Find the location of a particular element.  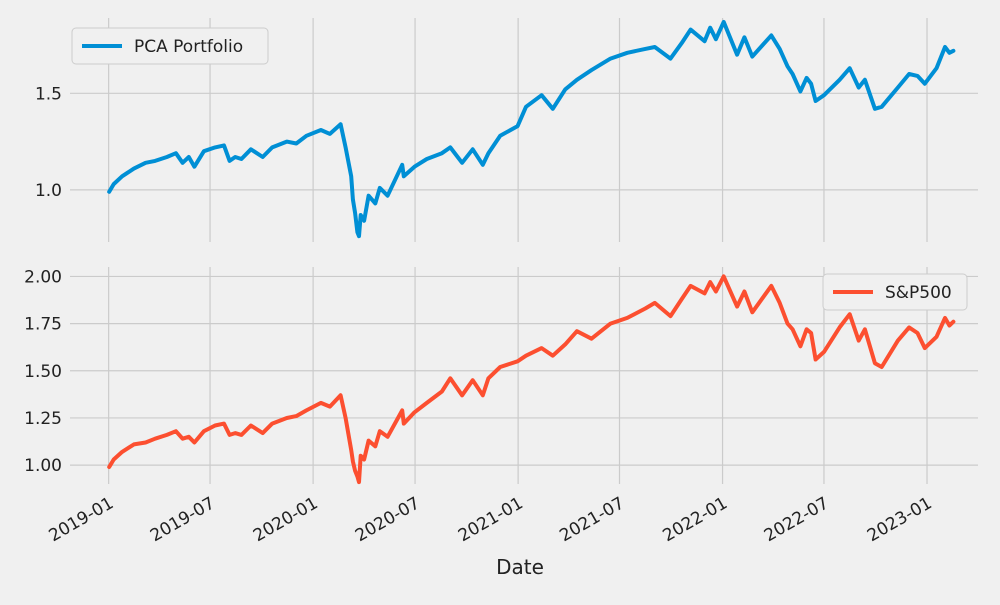

top-panel-y-ticks: 1.0 1.5 is located at coordinates (48, 142).